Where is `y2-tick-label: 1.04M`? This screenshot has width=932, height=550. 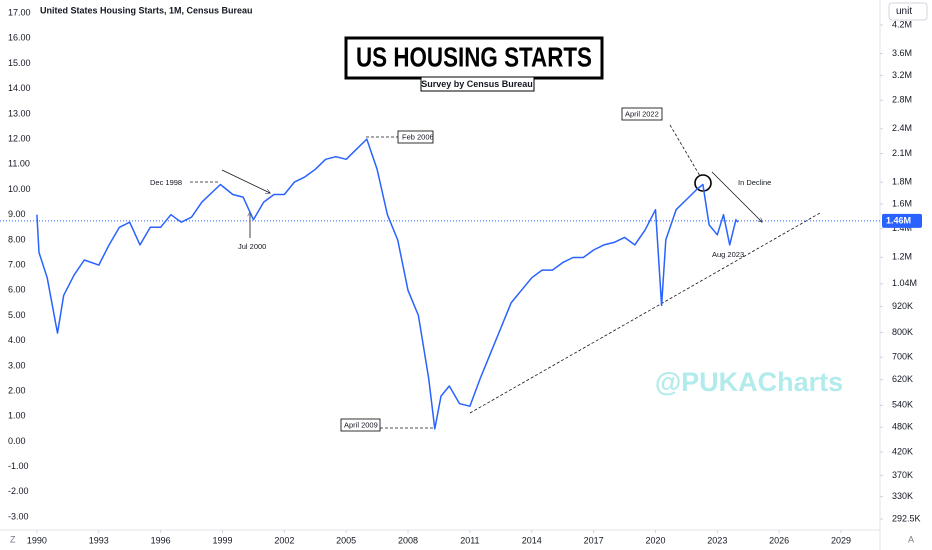 y2-tick-label: 1.04M is located at coordinates (904, 283).